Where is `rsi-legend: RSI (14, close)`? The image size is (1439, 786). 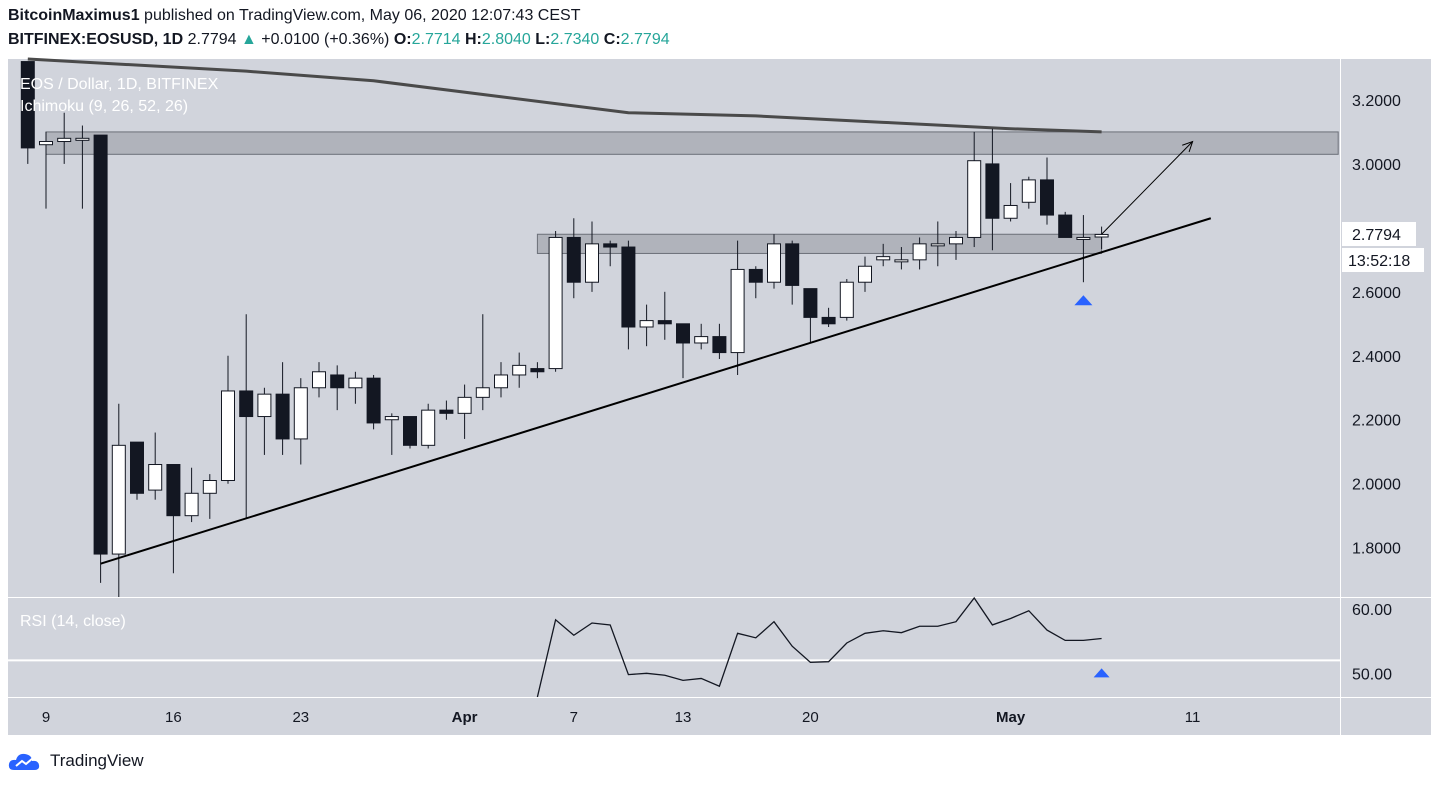
rsi-legend: RSI (14, close) is located at coordinates (73, 621).